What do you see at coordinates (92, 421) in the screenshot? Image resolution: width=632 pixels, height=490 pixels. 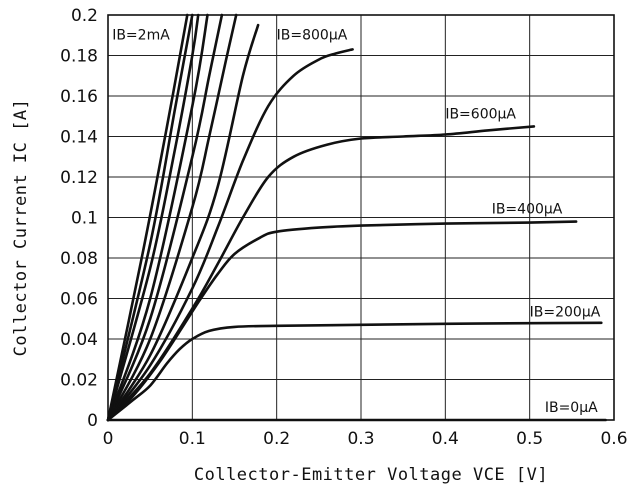 I see `y-tick-label: 0` at bounding box center [92, 421].